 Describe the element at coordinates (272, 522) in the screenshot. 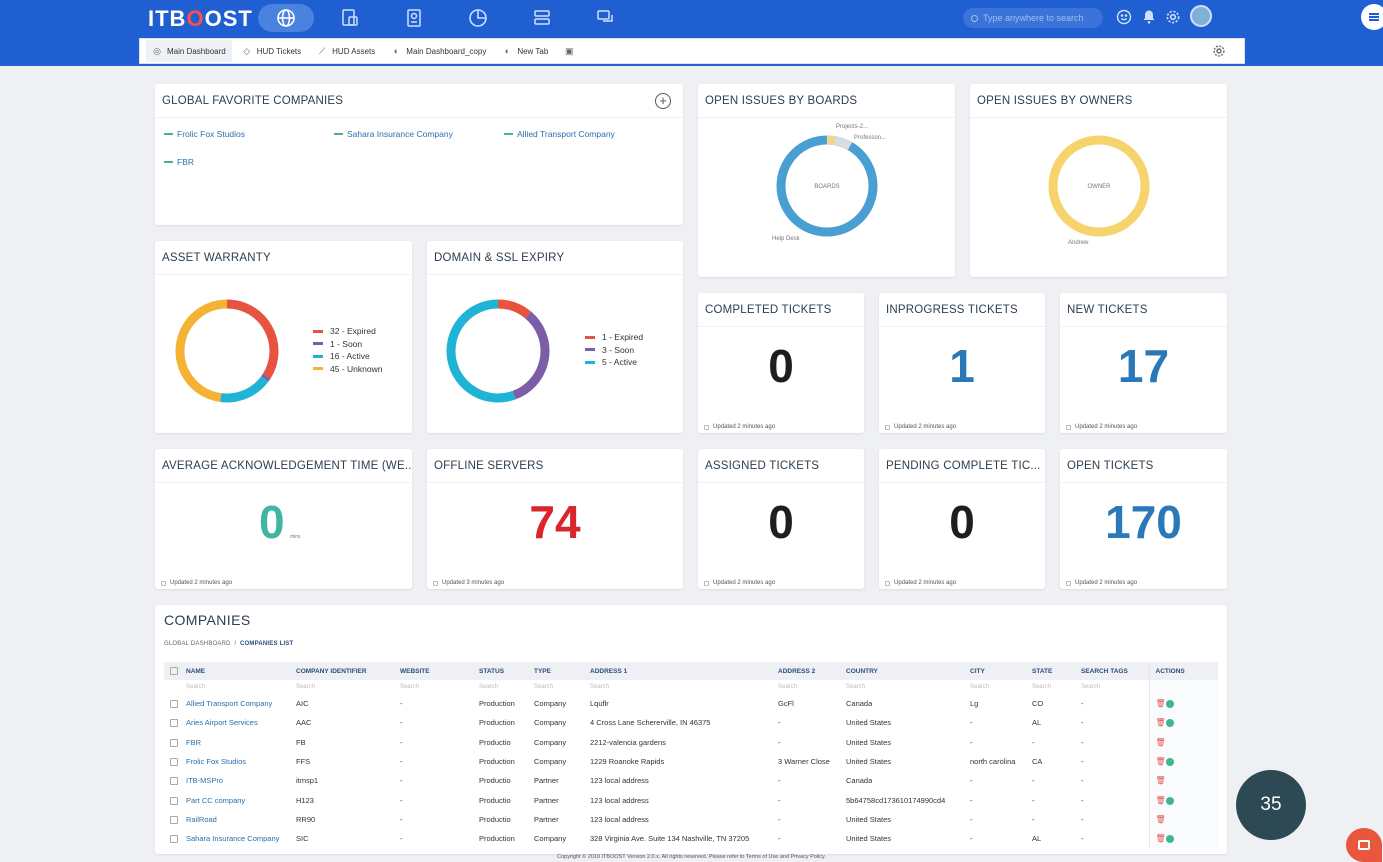

I see `ack-time-value: 0` at that location.